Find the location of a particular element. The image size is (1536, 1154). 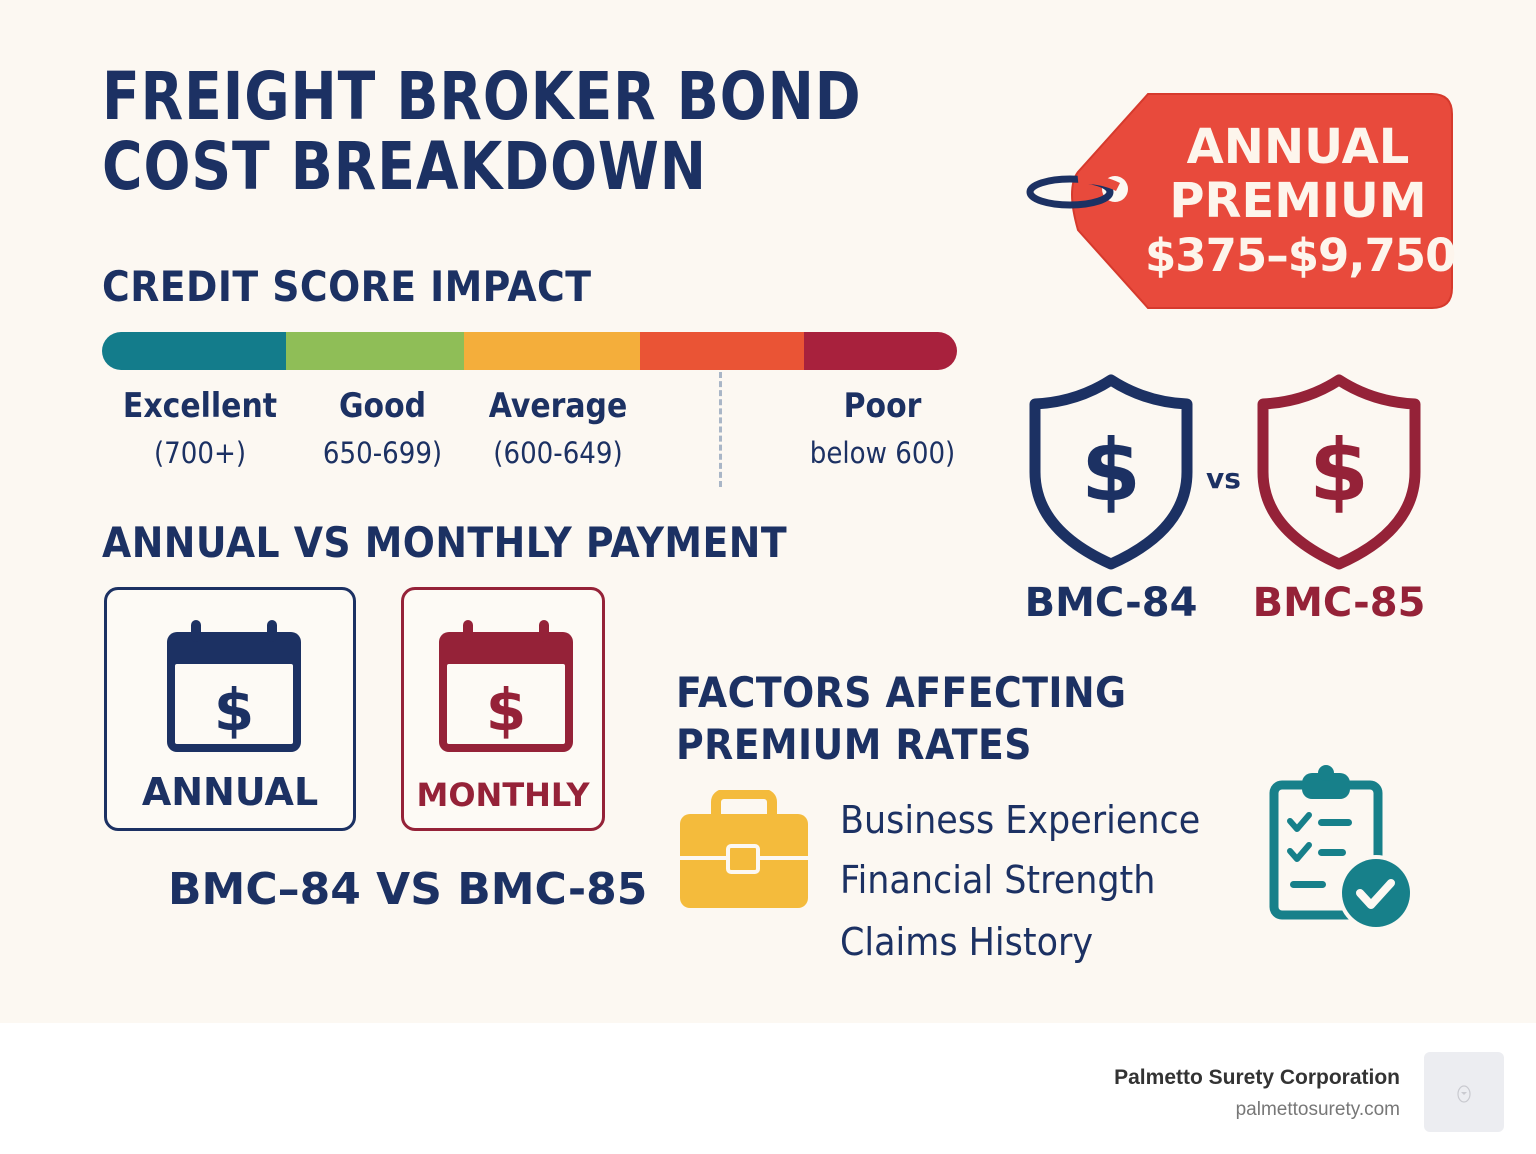

tier-label-excellent: Excellent is located at coordinates (200, 406).